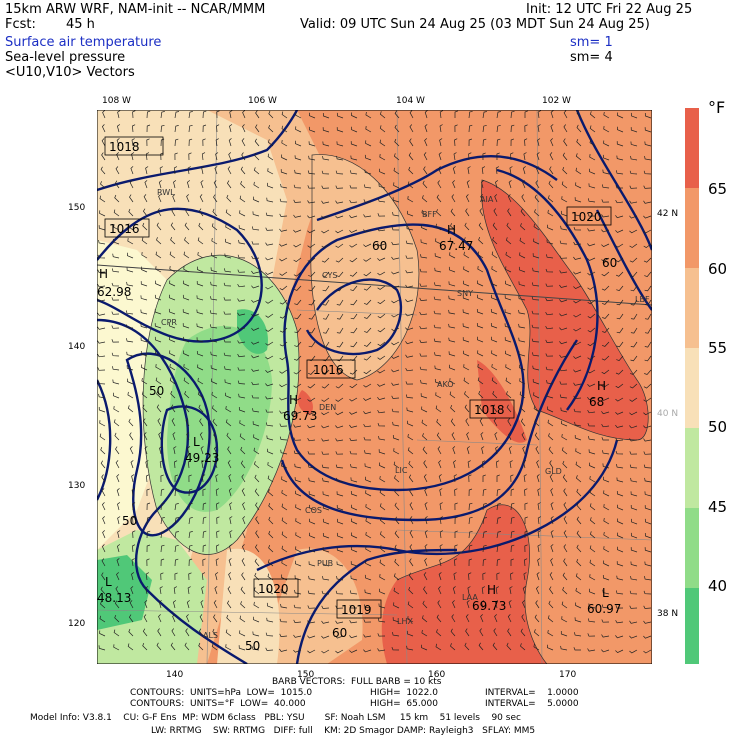 Image resolution: width=740 pixels, height=740 pixels. I want to click on lat-label-40n: 40 N, so click(668, 414).